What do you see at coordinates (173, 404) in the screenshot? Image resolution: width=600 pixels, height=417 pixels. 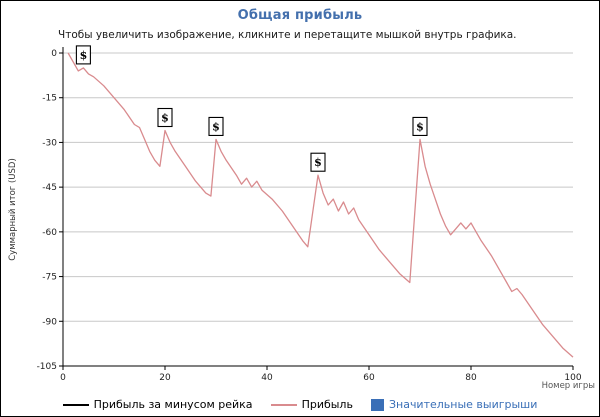 I see `legend-label-net-profit: Прибыль за минусом рейка` at bounding box center [173, 404].